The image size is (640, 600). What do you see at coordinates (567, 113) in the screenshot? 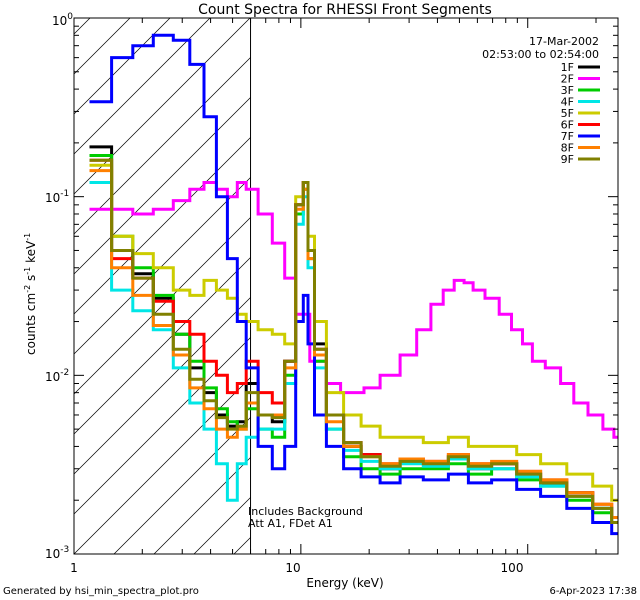
I see `legend-label: 5F` at bounding box center [567, 113].